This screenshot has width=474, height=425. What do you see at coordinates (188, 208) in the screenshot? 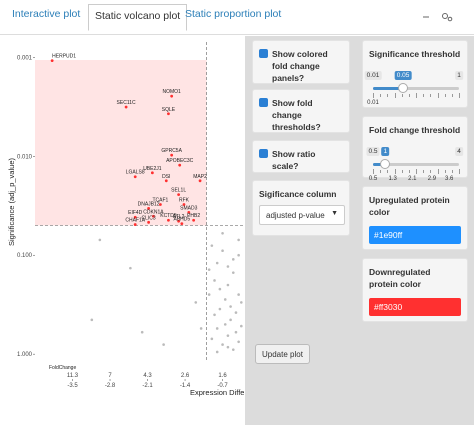
I see `gene-label: SMAD3` at bounding box center [188, 208].